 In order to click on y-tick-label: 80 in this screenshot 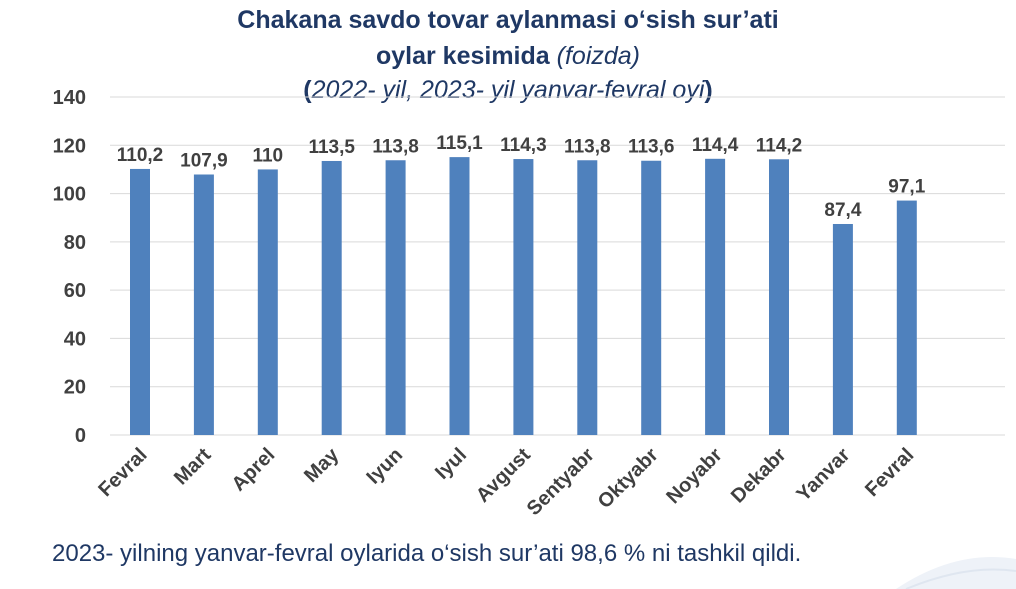, I will do `click(75, 243)`.